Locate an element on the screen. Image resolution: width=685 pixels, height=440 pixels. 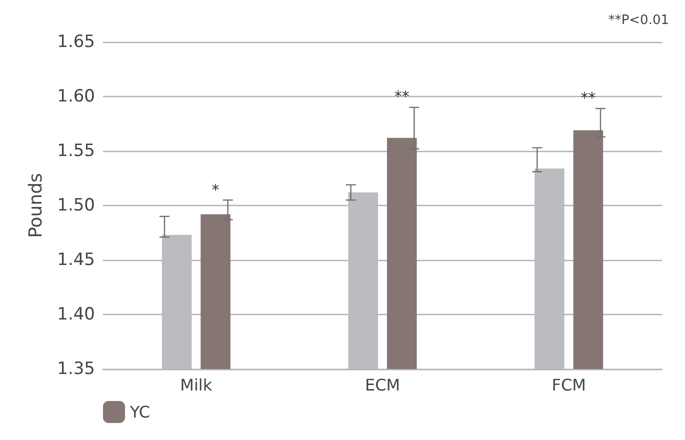
y-tick-label: 1.55 is located at coordinates (76, 151).